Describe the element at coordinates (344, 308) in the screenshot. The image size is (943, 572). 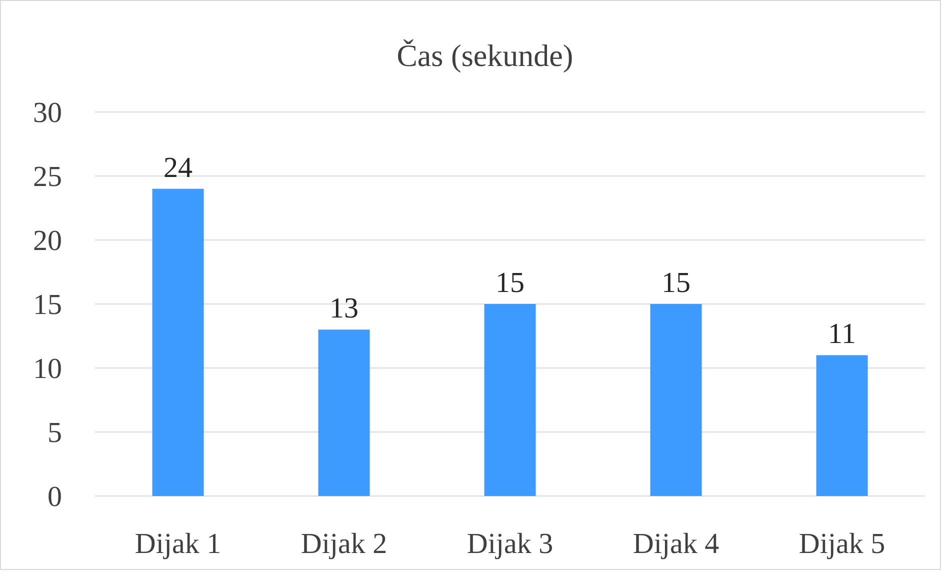
I see `data-label: 13` at that location.